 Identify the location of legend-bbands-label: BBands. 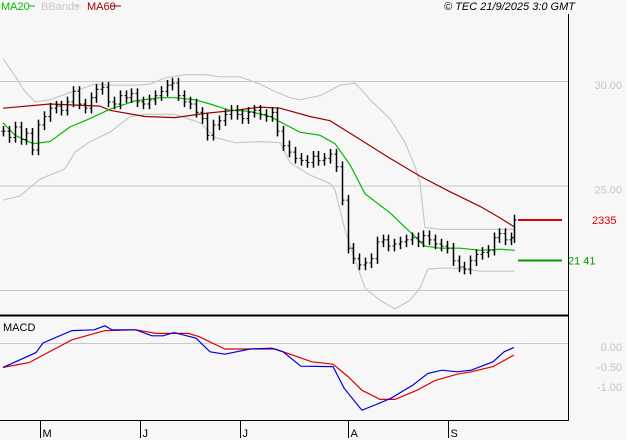
(60, 7).